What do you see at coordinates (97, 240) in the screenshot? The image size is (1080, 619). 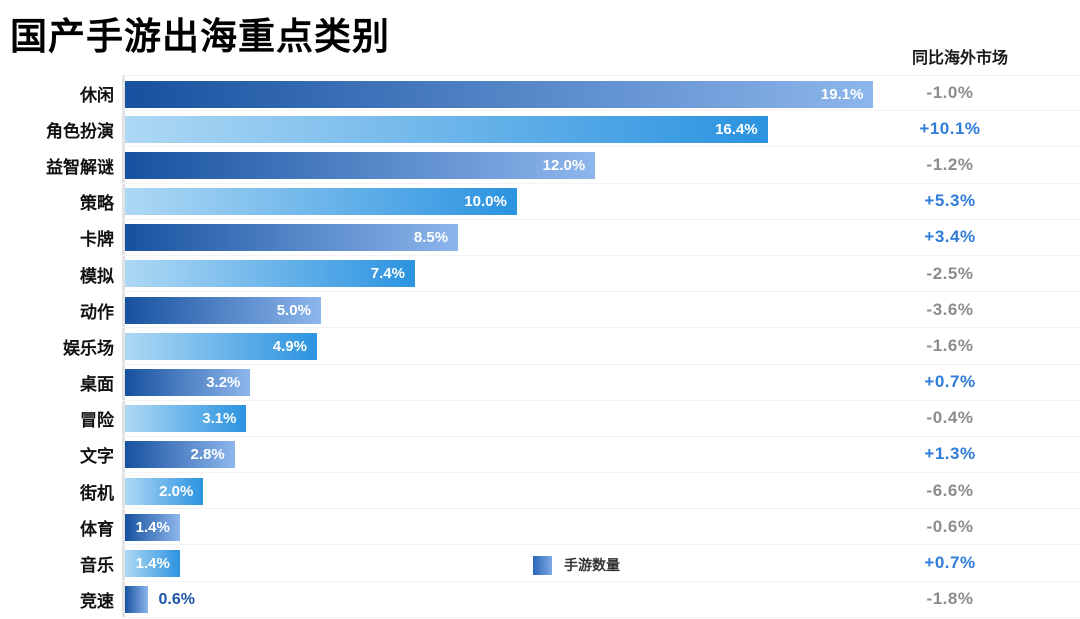 I see `category-label: 卡牌` at bounding box center [97, 240].